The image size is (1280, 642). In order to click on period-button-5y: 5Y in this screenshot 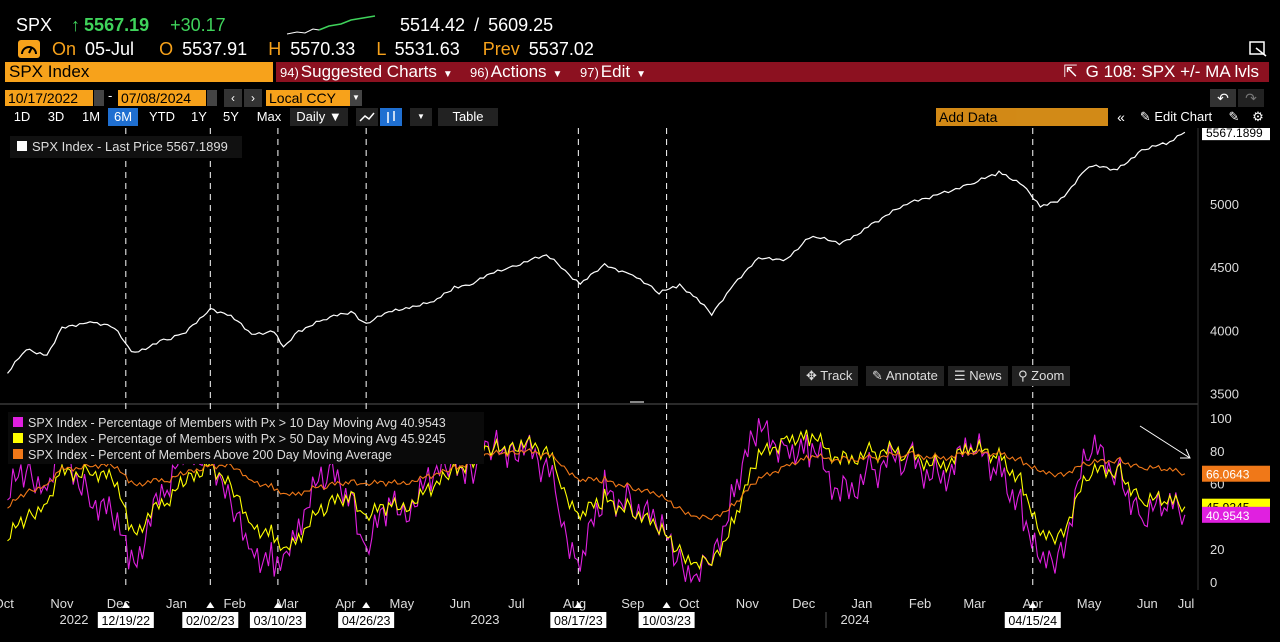, I will do `click(231, 116)`.